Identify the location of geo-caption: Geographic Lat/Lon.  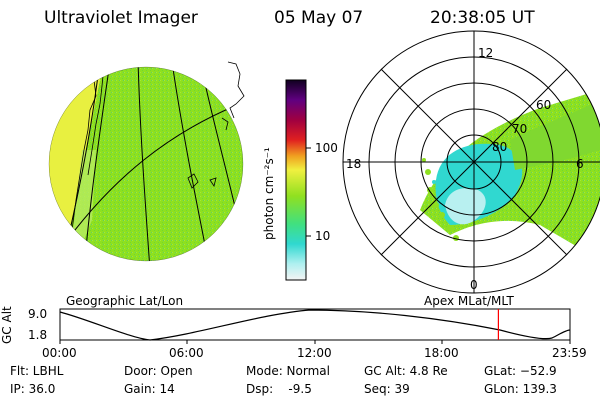
(125, 301).